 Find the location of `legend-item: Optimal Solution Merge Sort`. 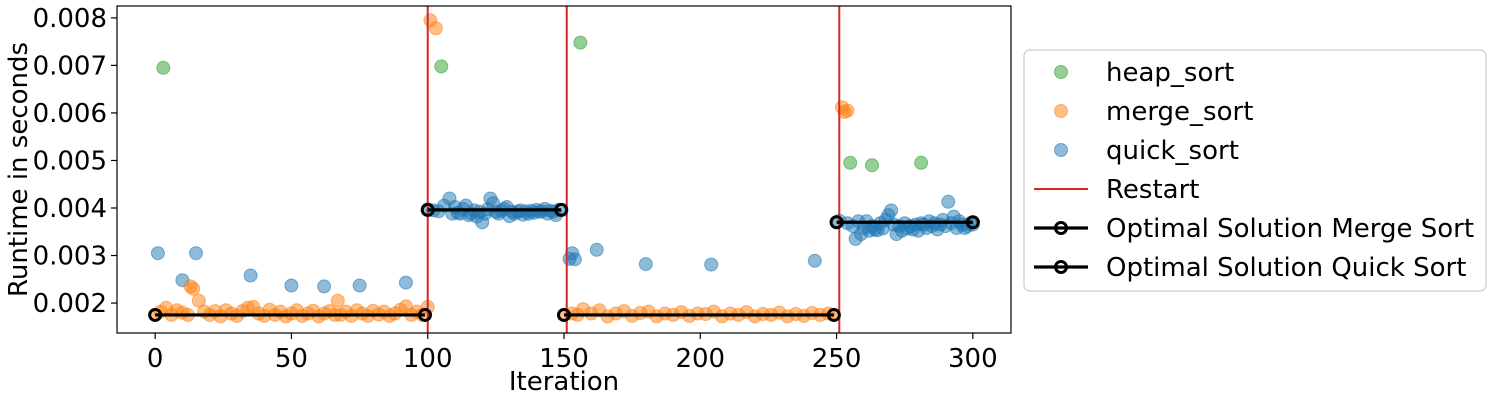

legend-item: Optimal Solution Merge Sort is located at coordinates (1254, 229).